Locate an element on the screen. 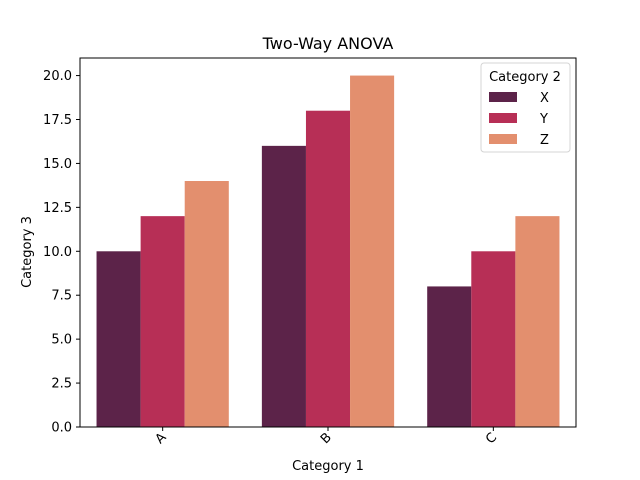 Image resolution: width=640 pixels, height=480 pixels. legend-frame is located at coordinates (525, 107).